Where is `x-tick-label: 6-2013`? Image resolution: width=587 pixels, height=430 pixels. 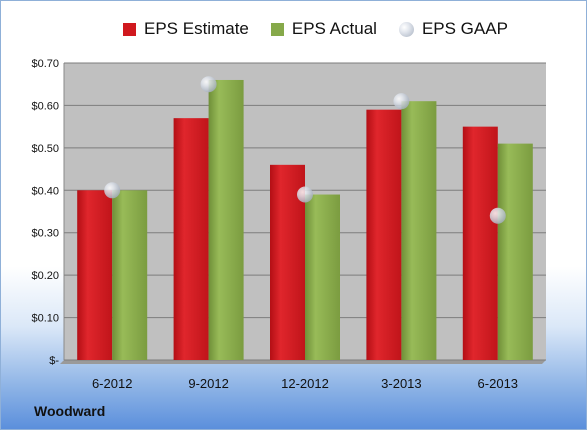
x-tick-label: 6-2013 is located at coordinates (498, 383).